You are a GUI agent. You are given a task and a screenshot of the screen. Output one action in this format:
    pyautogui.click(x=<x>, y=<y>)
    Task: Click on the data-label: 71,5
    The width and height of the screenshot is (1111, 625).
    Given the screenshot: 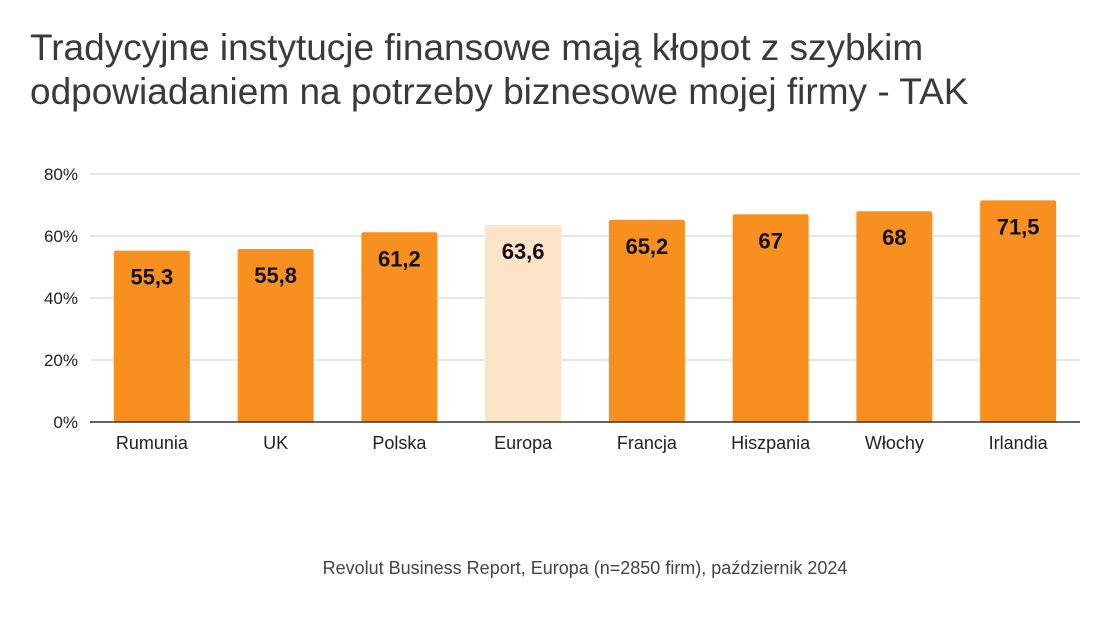 What is the action you would take?
    pyautogui.click(x=1018, y=226)
    